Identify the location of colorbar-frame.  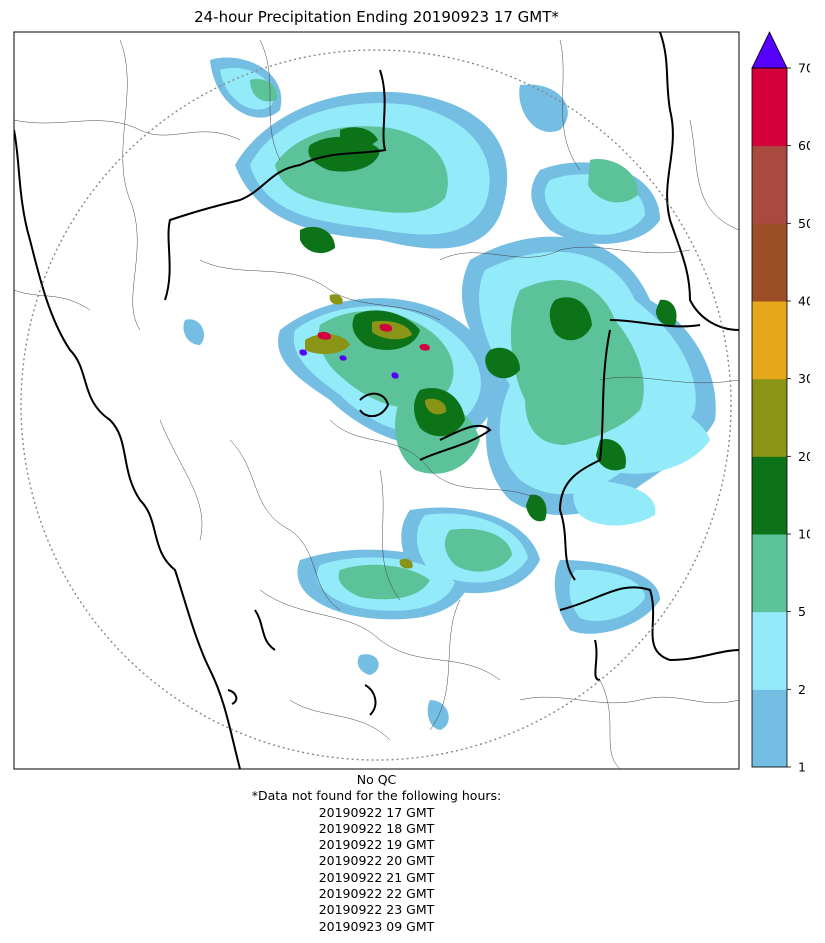
(769, 417).